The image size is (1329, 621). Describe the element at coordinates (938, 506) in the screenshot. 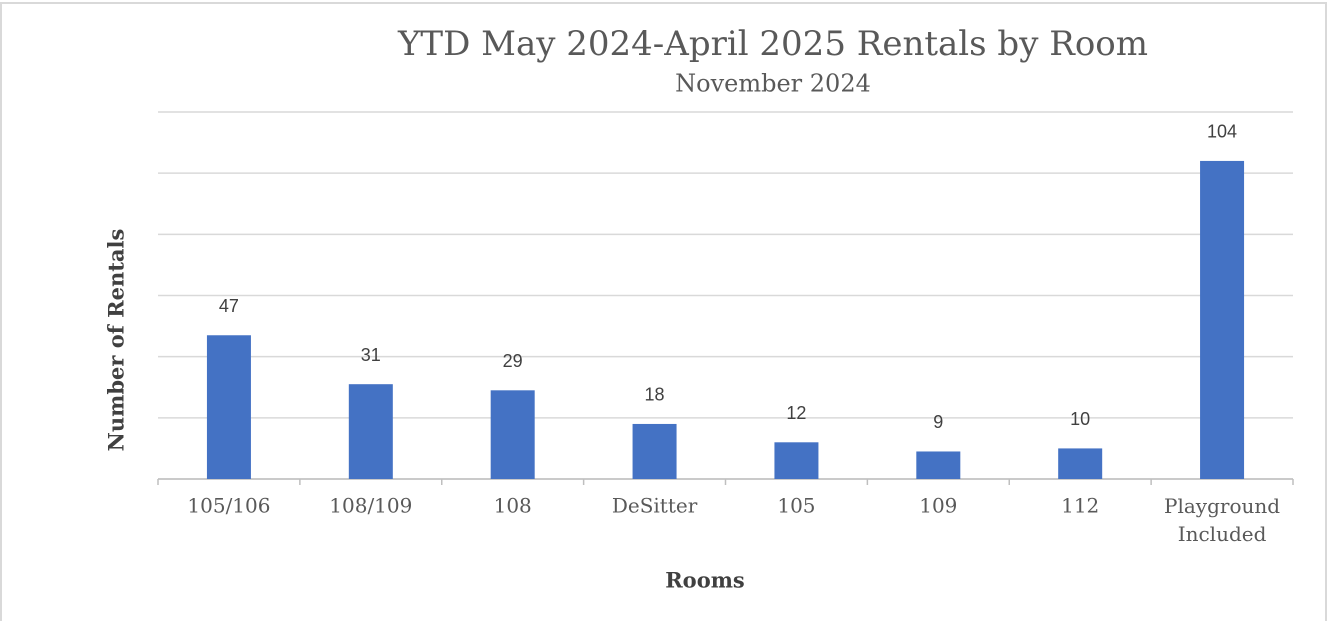

I see `x-tick-label: 109` at that location.